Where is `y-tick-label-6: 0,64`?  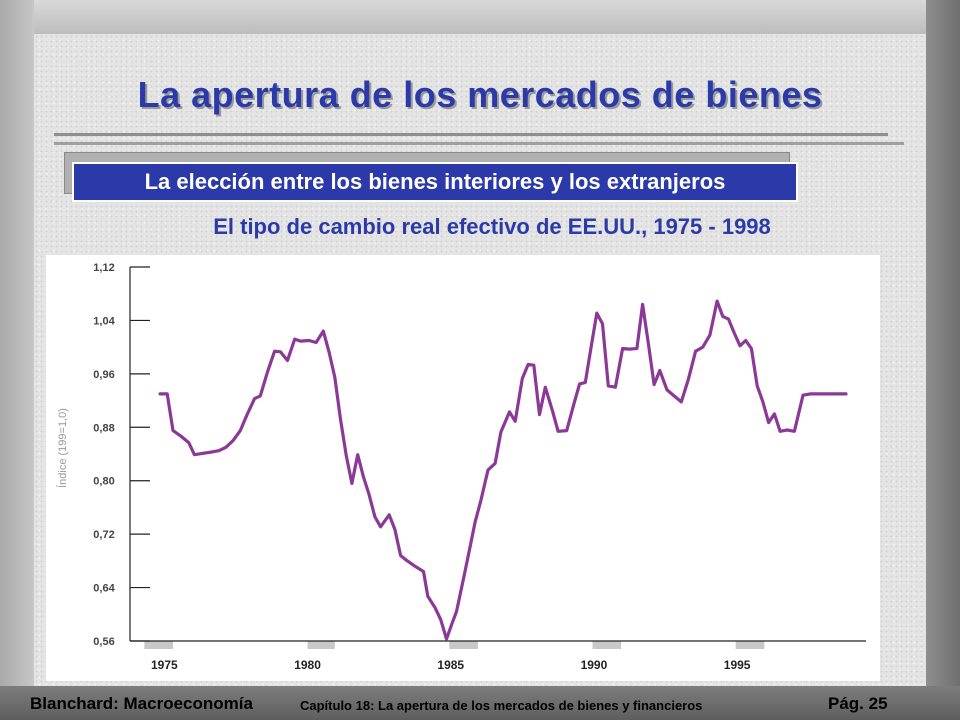
y-tick-label-6: 0,64 is located at coordinates (104, 589).